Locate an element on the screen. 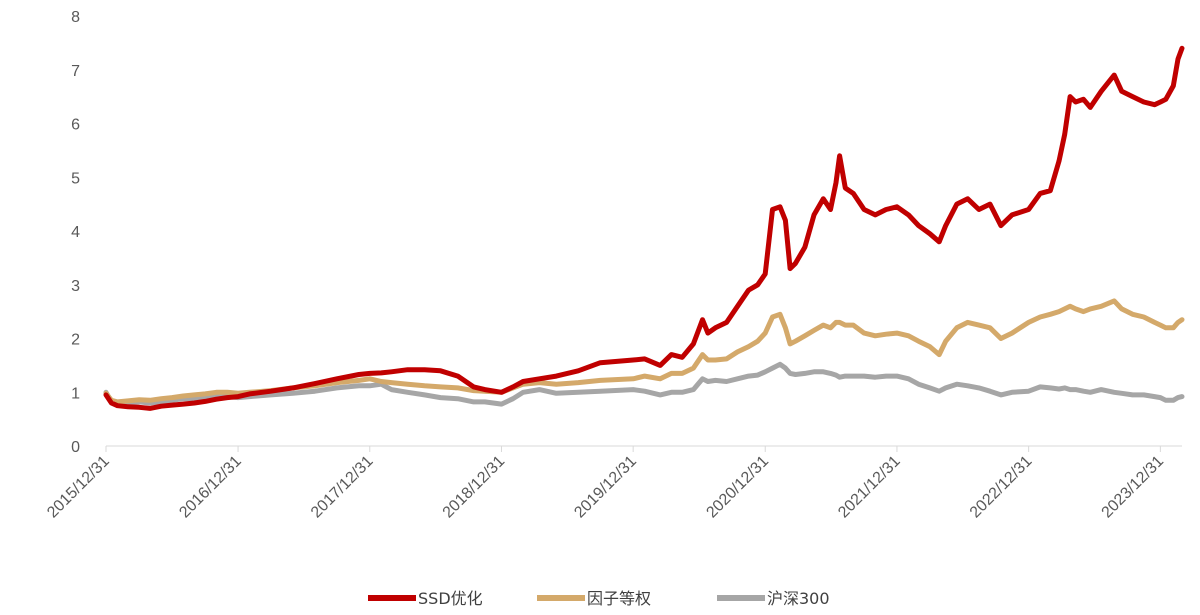  x-tick-label: 2018/12/31 is located at coordinates (474, 487).